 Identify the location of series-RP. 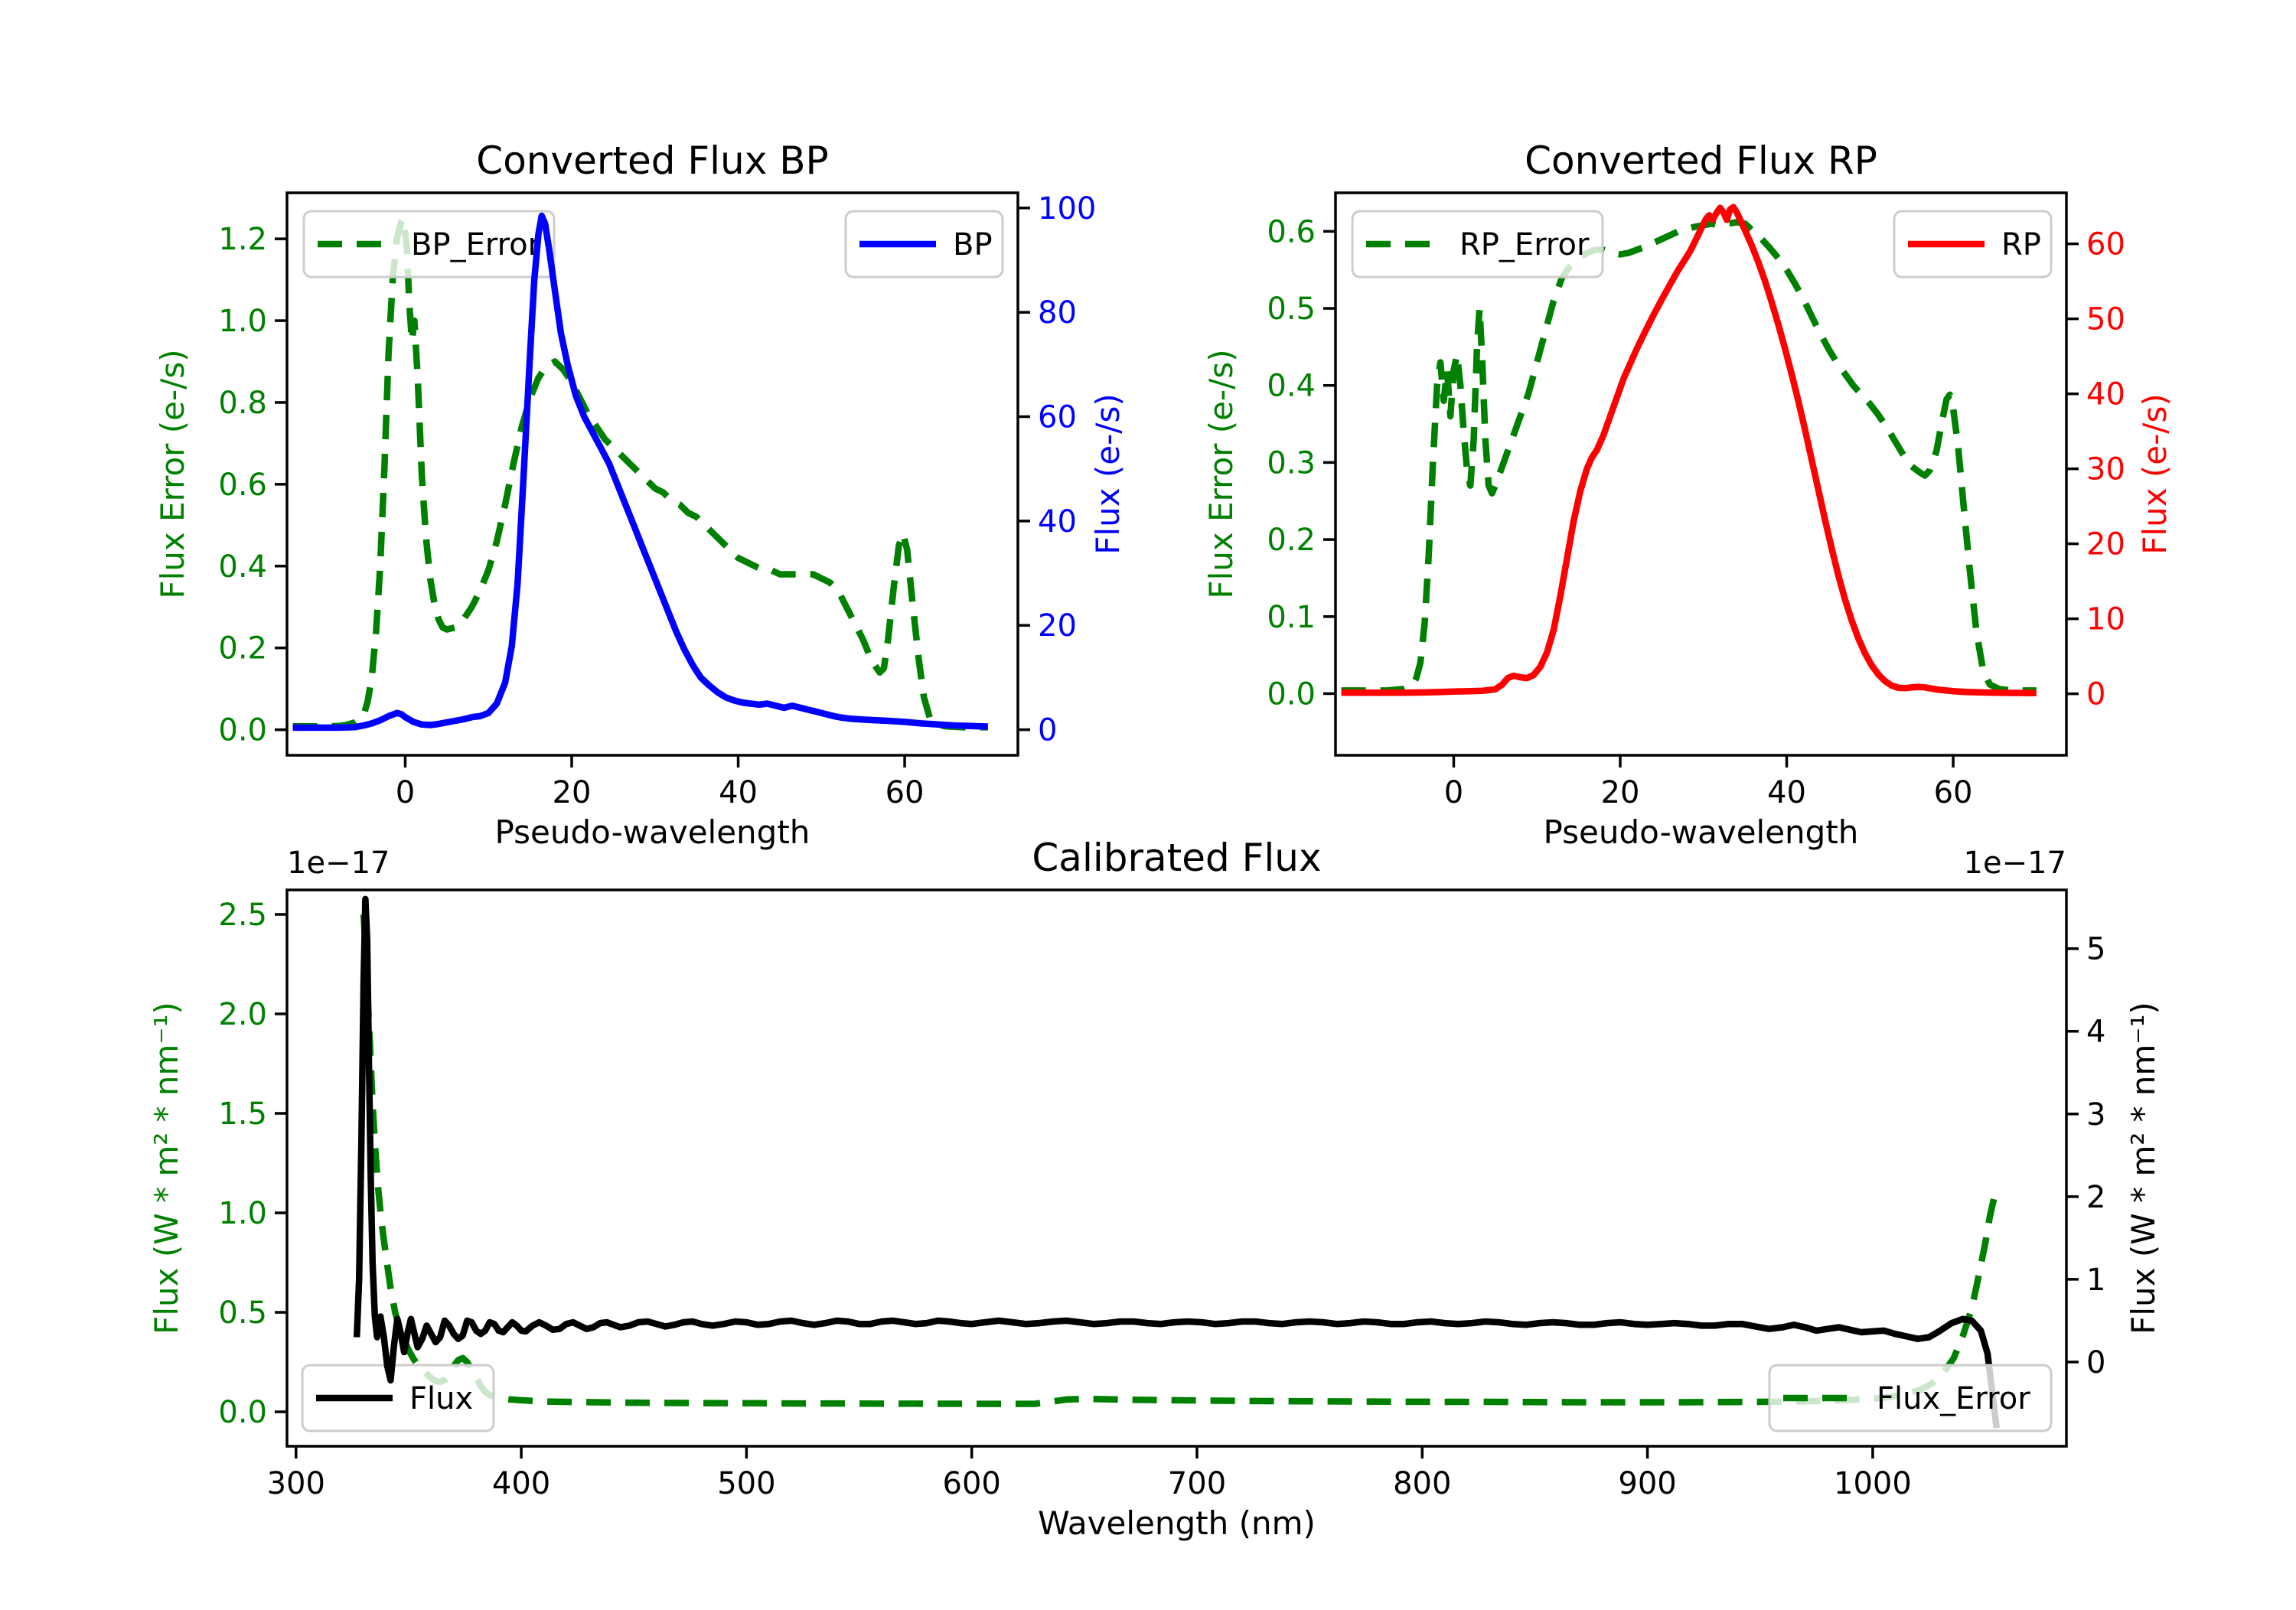
(1689, 450).